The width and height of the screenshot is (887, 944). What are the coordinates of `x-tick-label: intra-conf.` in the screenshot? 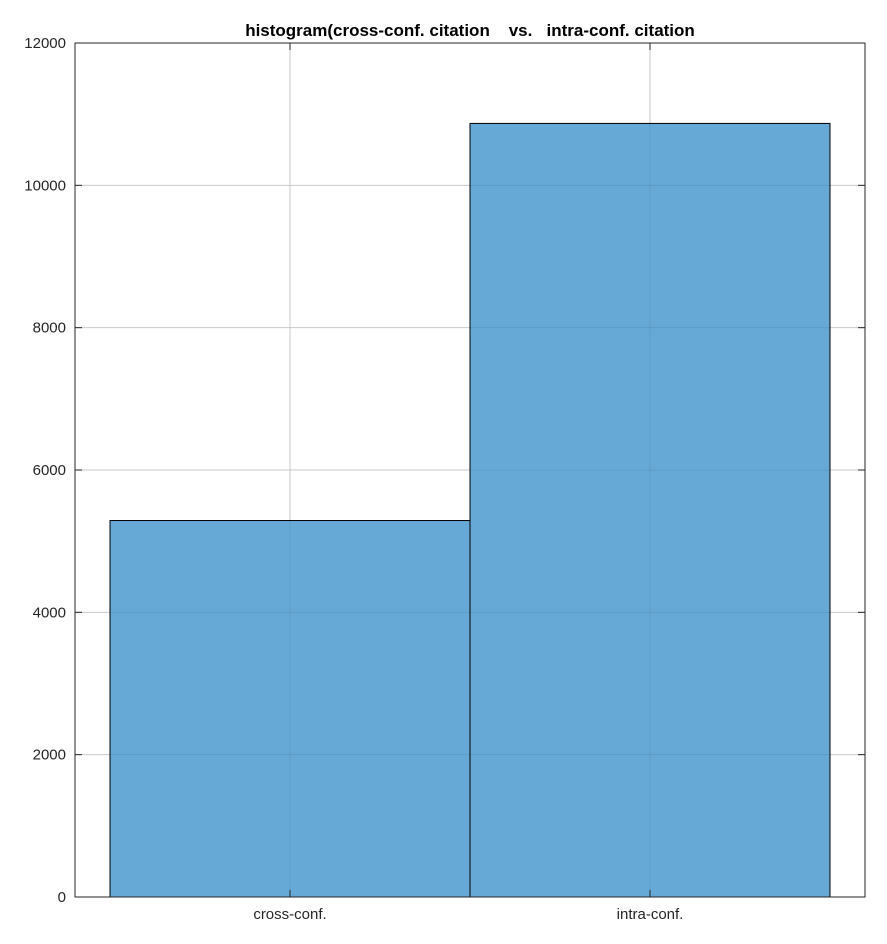 It's located at (650, 914).